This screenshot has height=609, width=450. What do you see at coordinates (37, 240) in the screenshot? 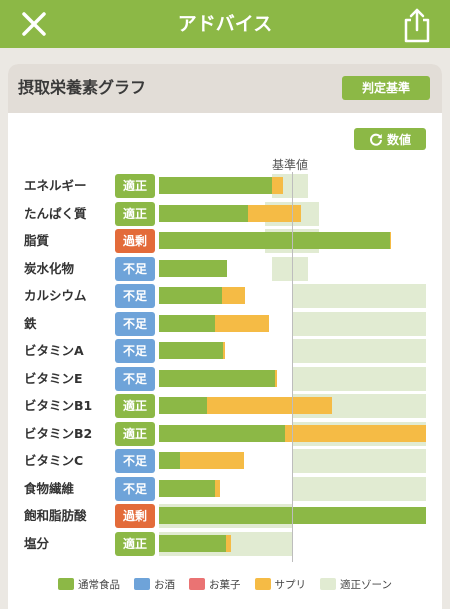
I see `nutrient-label: 脂質` at bounding box center [37, 240].